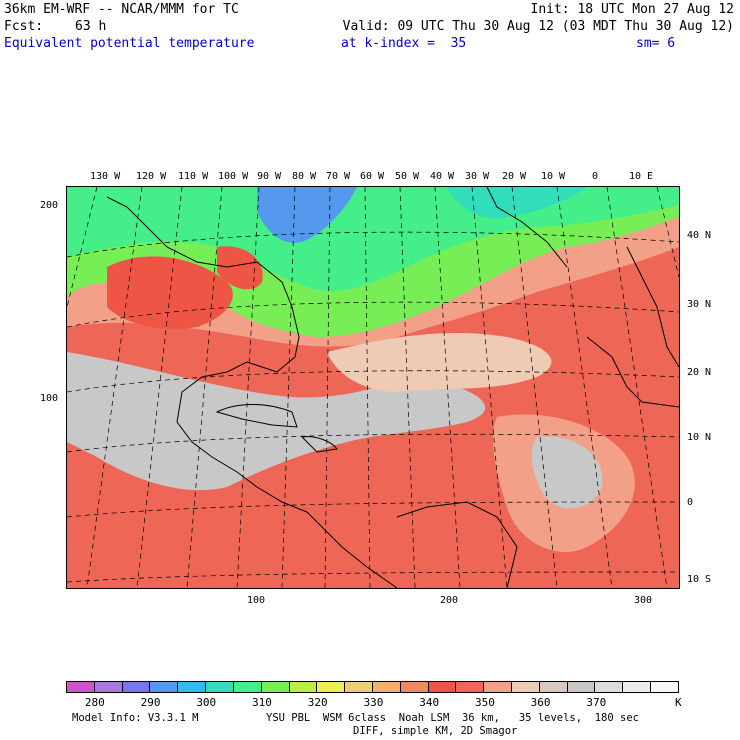 The height and width of the screenshot is (740, 740). Describe the element at coordinates (338, 176) in the screenshot. I see `lon-label: 70 W` at that location.